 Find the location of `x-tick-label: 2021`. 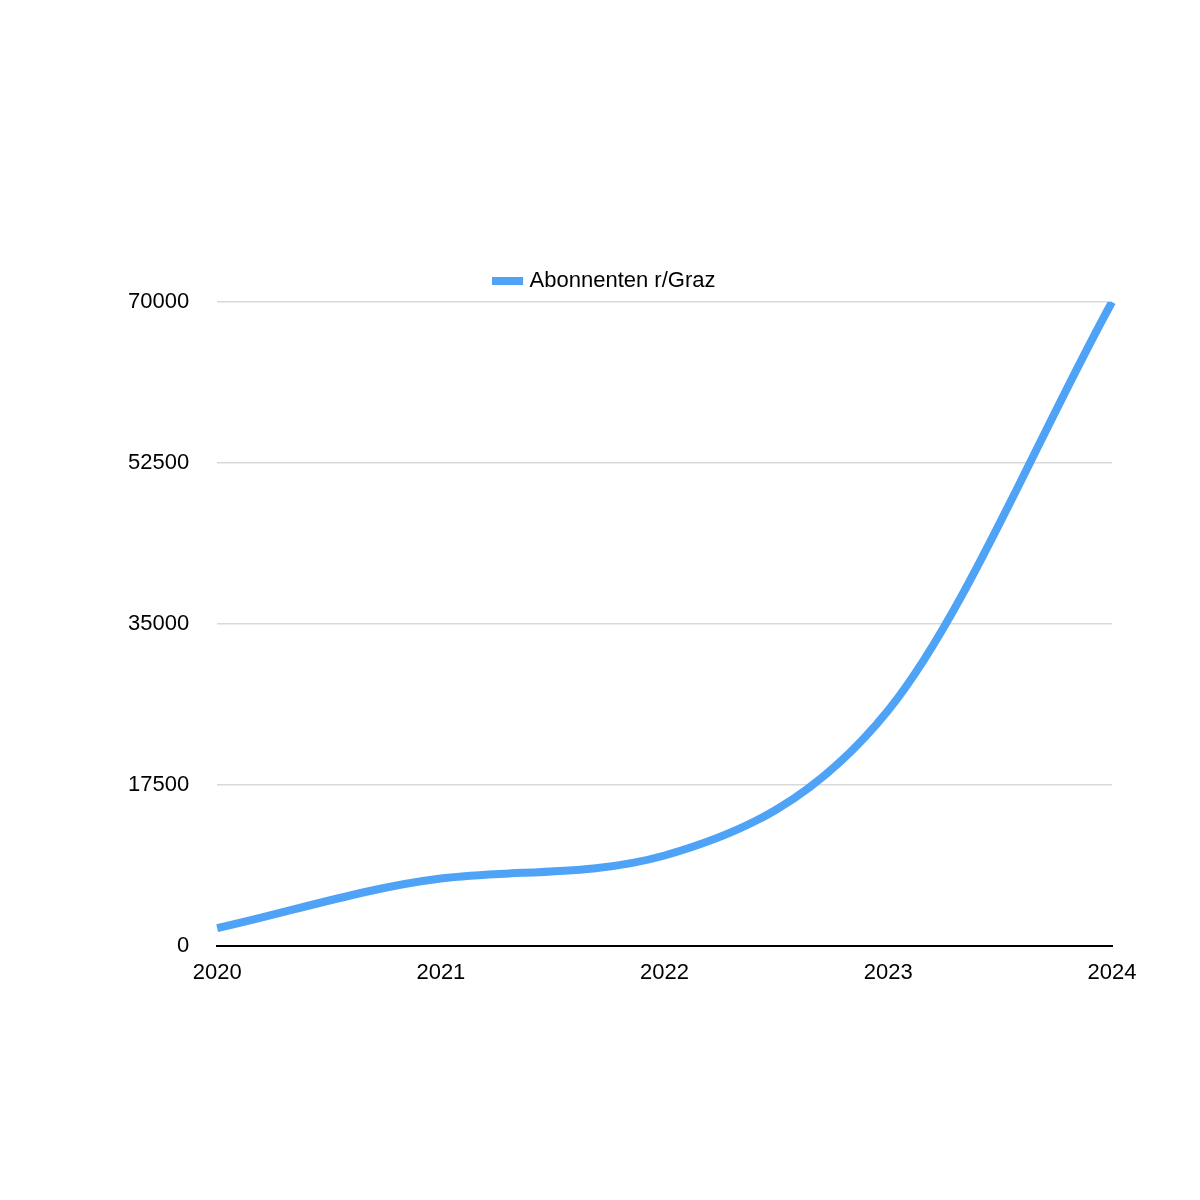

x-tick-label: 2021 is located at coordinates (441, 971).